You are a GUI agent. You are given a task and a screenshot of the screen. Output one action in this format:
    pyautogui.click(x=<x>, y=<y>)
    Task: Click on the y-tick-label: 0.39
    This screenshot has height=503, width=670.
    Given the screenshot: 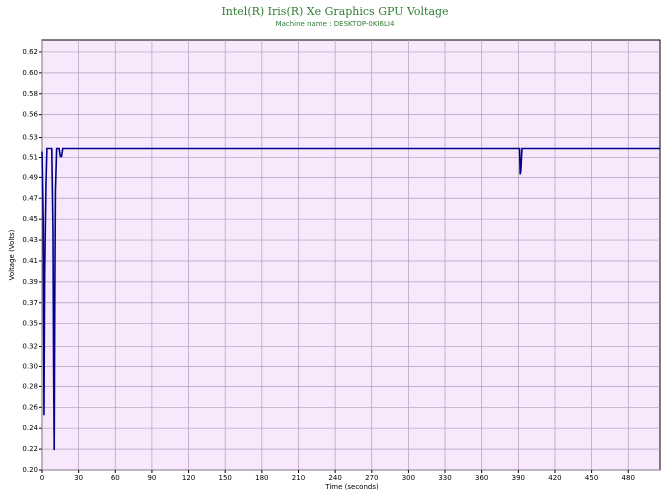 What is the action you would take?
    pyautogui.click(x=30, y=282)
    